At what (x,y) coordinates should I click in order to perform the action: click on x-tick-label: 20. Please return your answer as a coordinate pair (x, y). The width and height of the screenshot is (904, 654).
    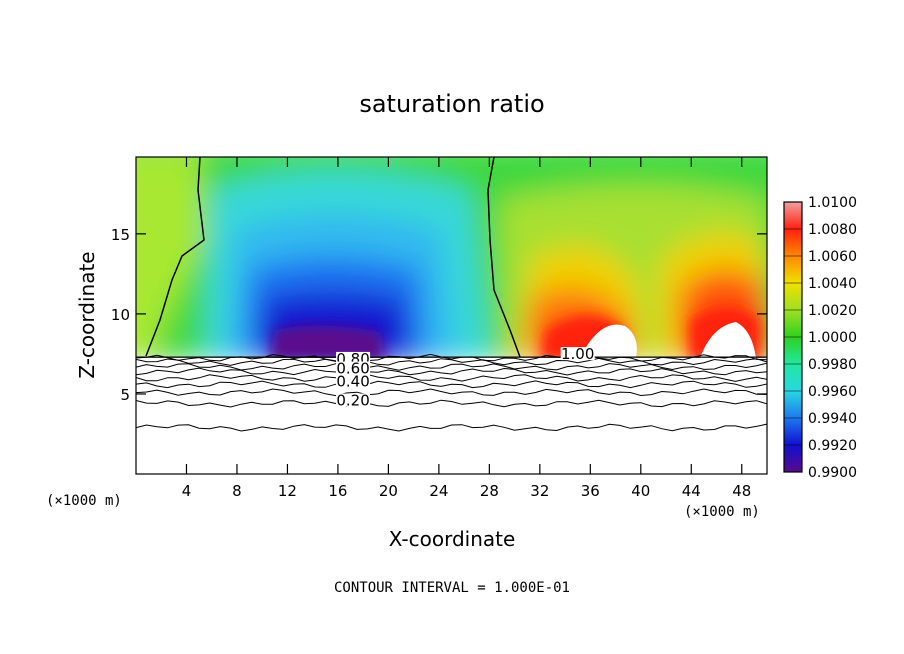
    Looking at the image, I should click on (388, 491).